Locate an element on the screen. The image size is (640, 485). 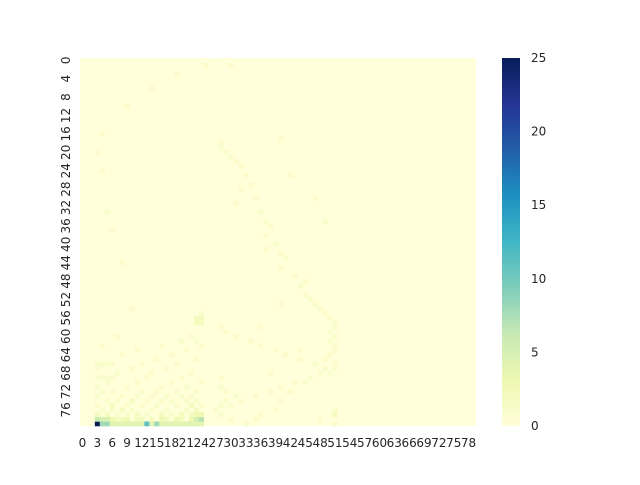
x-tick-label: 69 is located at coordinates (423, 443).